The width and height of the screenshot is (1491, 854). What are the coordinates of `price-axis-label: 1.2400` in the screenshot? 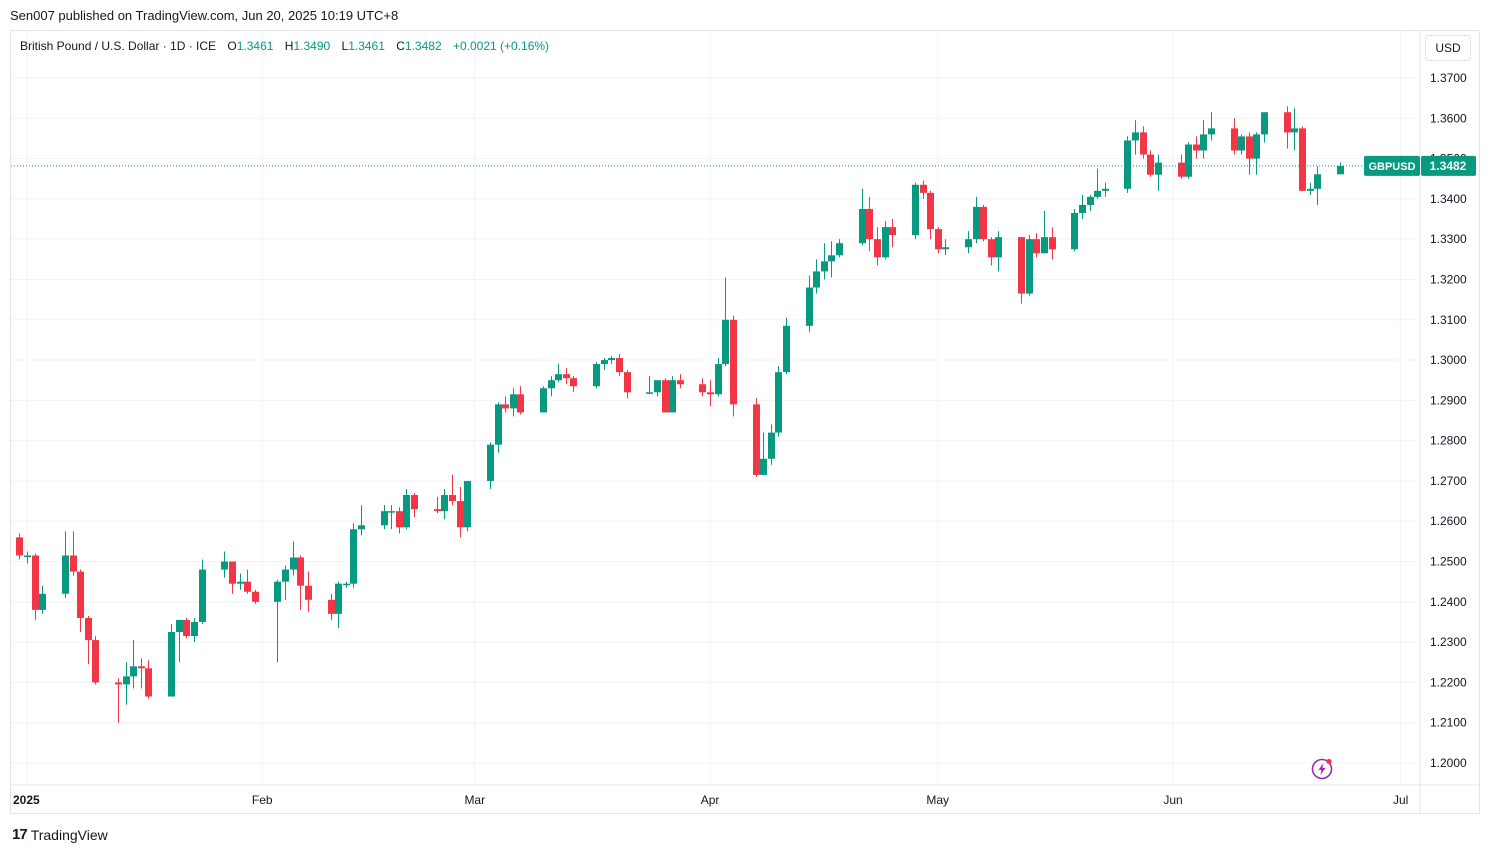 It's located at (1448, 602).